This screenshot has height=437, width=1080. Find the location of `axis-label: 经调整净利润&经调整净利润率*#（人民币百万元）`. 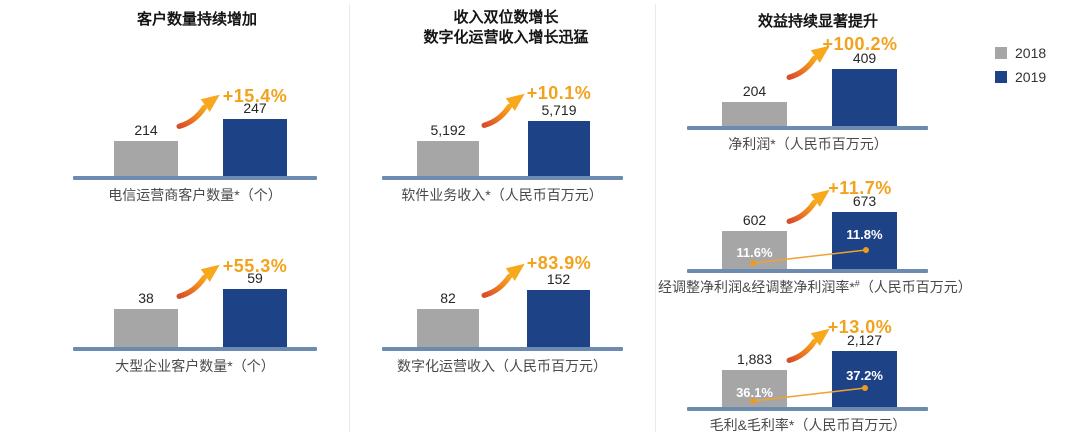

axis-label: 经调整净利润&经调整净利润率*#（人民币百万元） is located at coordinates (815, 287).